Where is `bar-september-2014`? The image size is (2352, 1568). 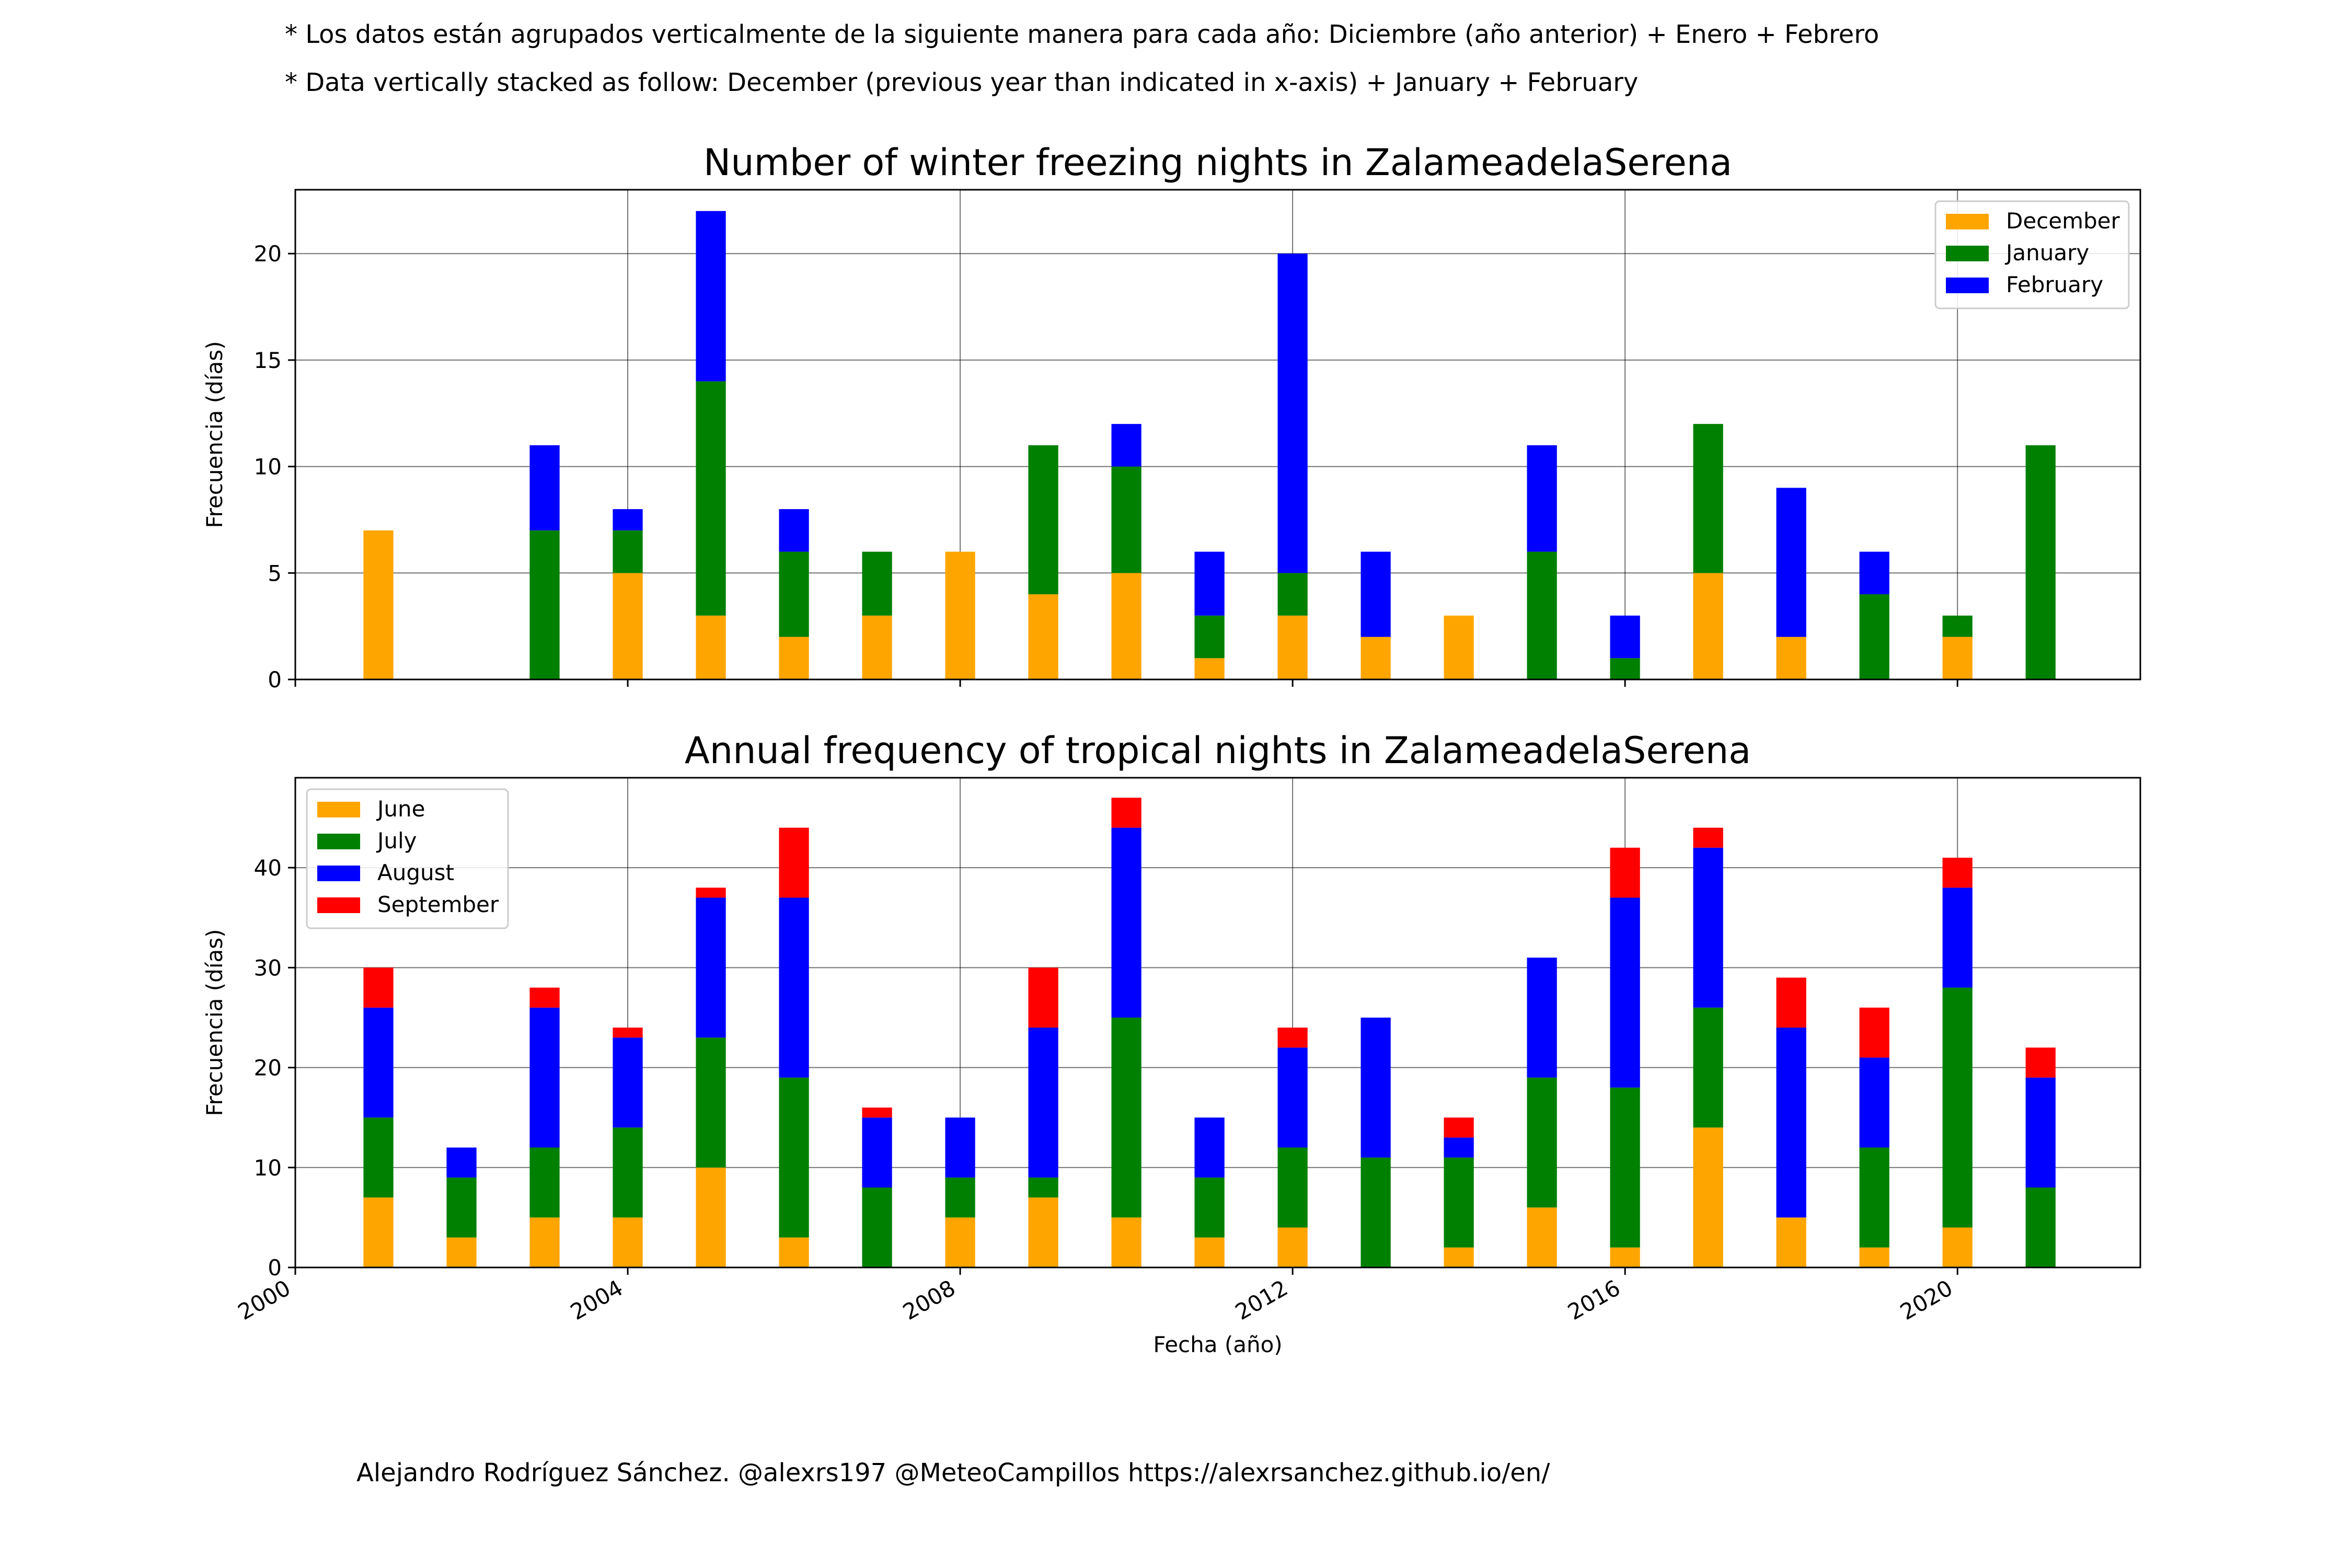 bar-september-2014 is located at coordinates (1459, 1127).